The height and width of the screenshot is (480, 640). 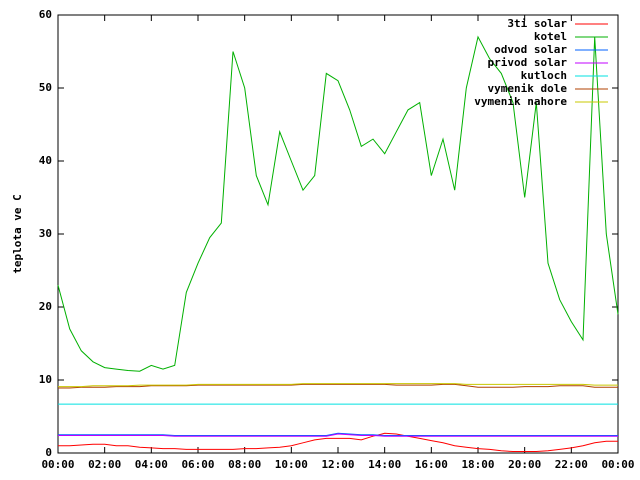 I want to click on legend-label: kutloch, so click(x=544, y=75).